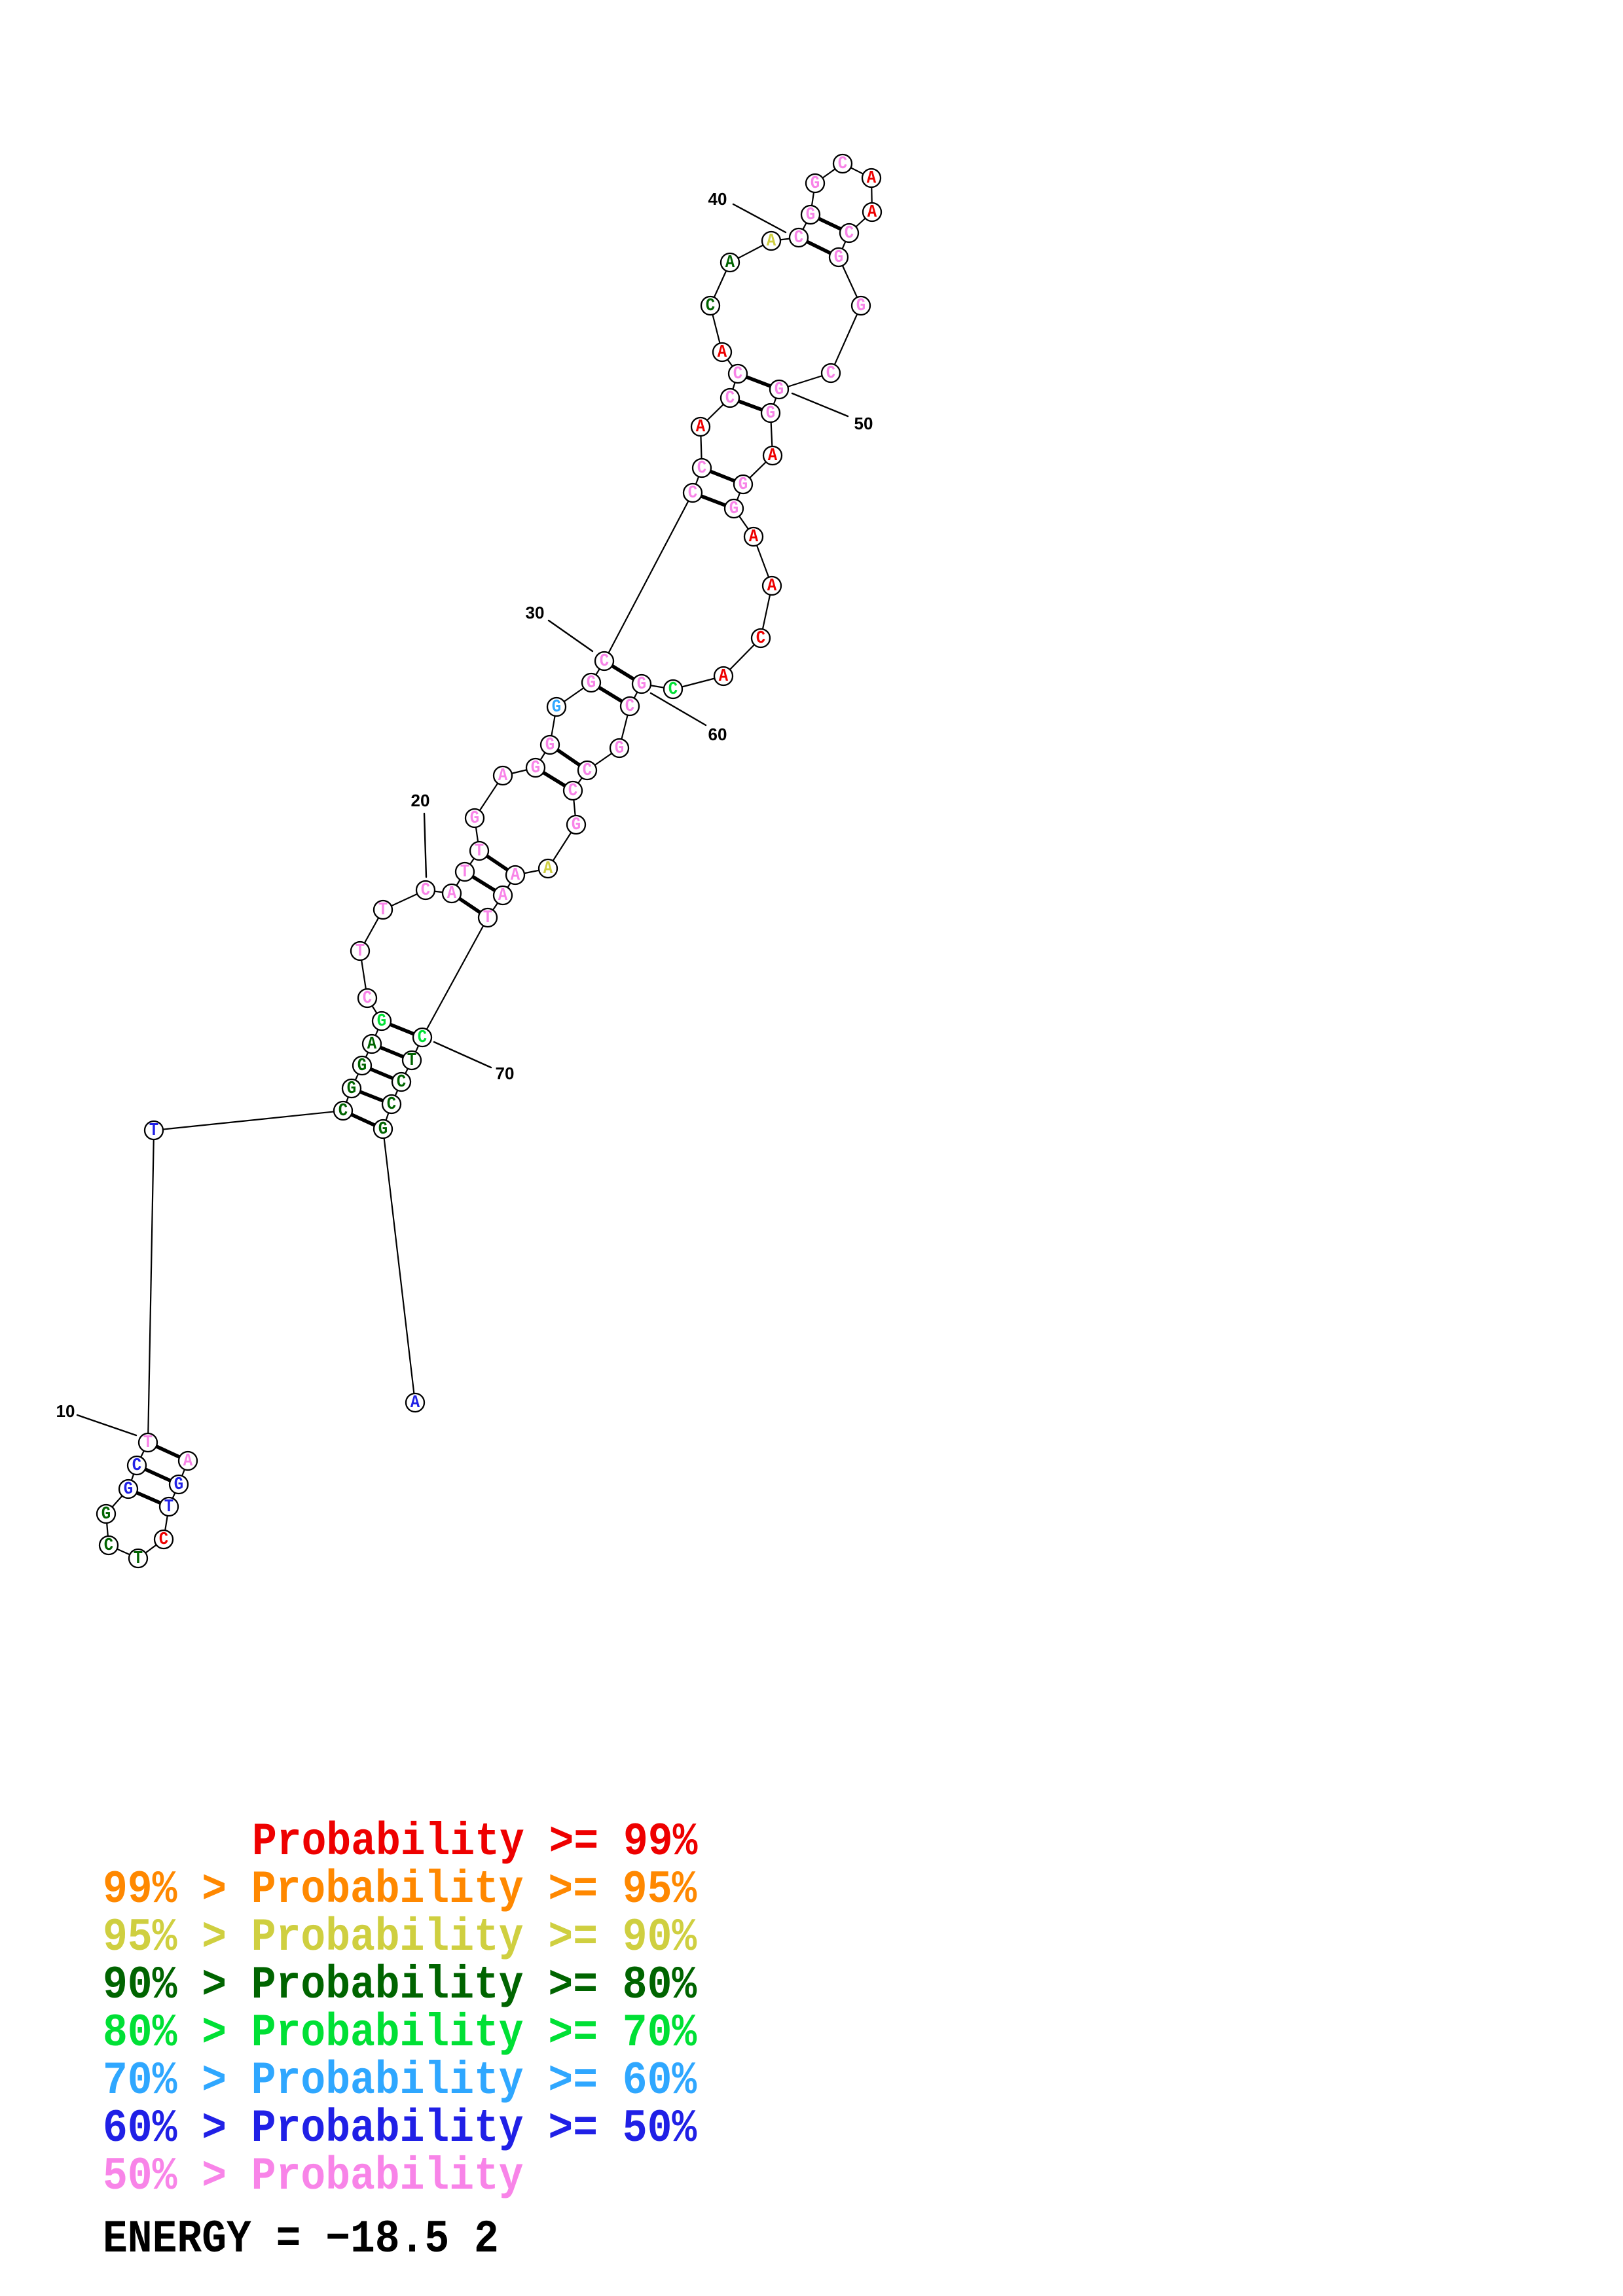  I want to click on base-letter-5-T: T, so click(138, 1559).